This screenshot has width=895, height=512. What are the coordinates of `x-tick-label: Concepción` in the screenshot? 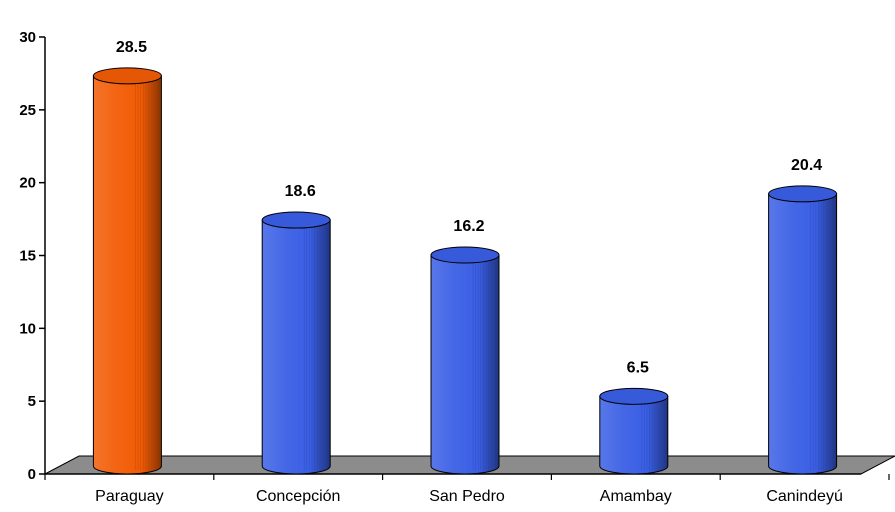 It's located at (298, 496).